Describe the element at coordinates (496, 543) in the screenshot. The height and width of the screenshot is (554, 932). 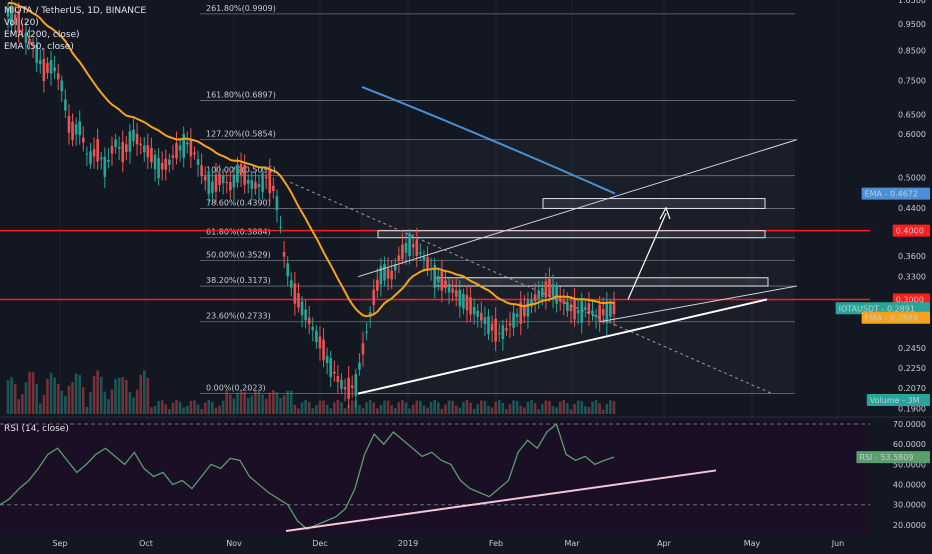
I see `x-tick-label: Feb` at that location.